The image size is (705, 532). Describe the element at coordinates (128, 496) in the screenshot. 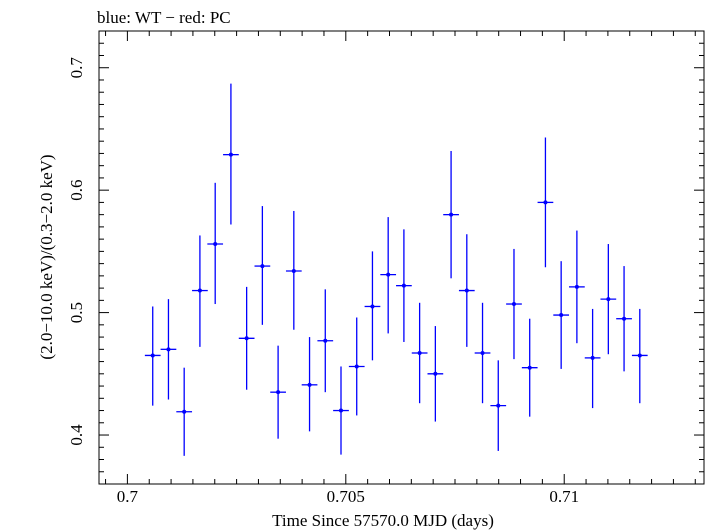

I see `x-tick-label: 0.7` at that location.